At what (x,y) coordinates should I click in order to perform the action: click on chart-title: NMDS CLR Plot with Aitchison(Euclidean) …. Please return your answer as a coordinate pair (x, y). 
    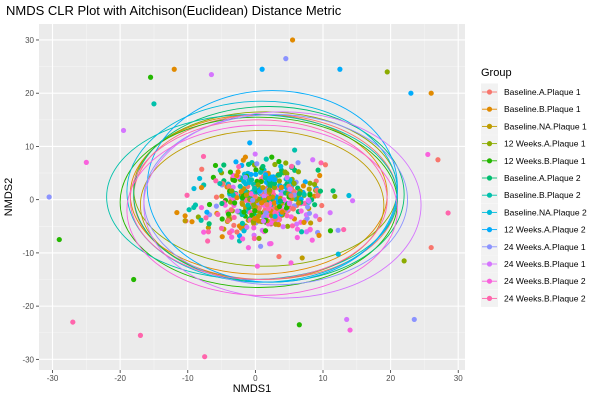
    Looking at the image, I should click on (174, 10).